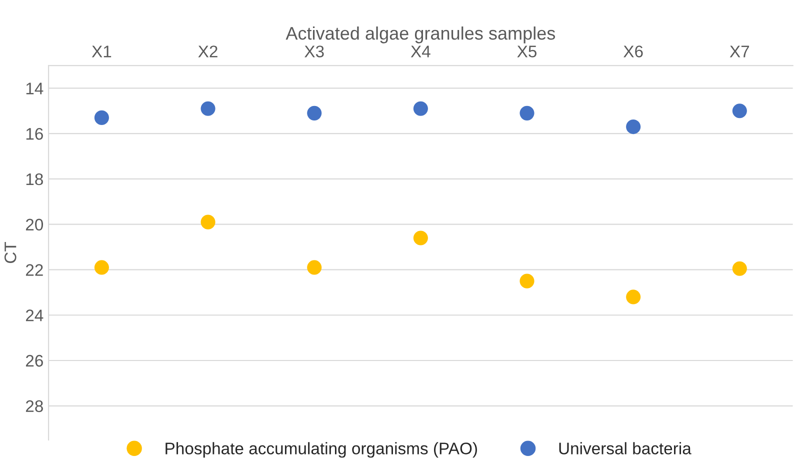 The height and width of the screenshot is (468, 809). I want to click on x-tick-label: X2, so click(208, 52).